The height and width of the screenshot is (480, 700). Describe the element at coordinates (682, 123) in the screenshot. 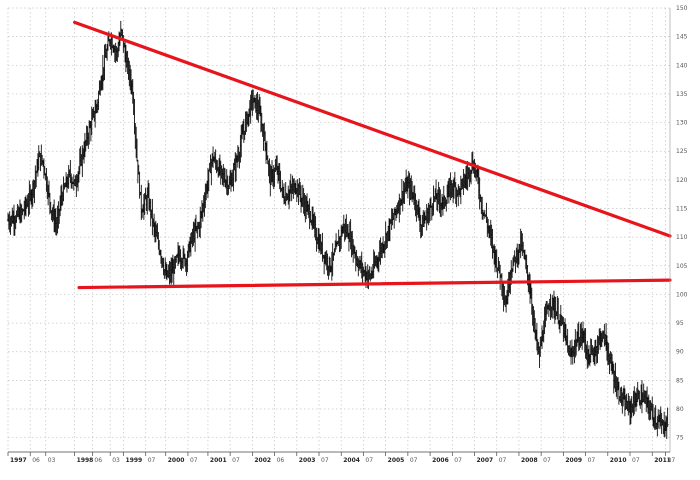

I see `y-tick-label: 130` at that location.